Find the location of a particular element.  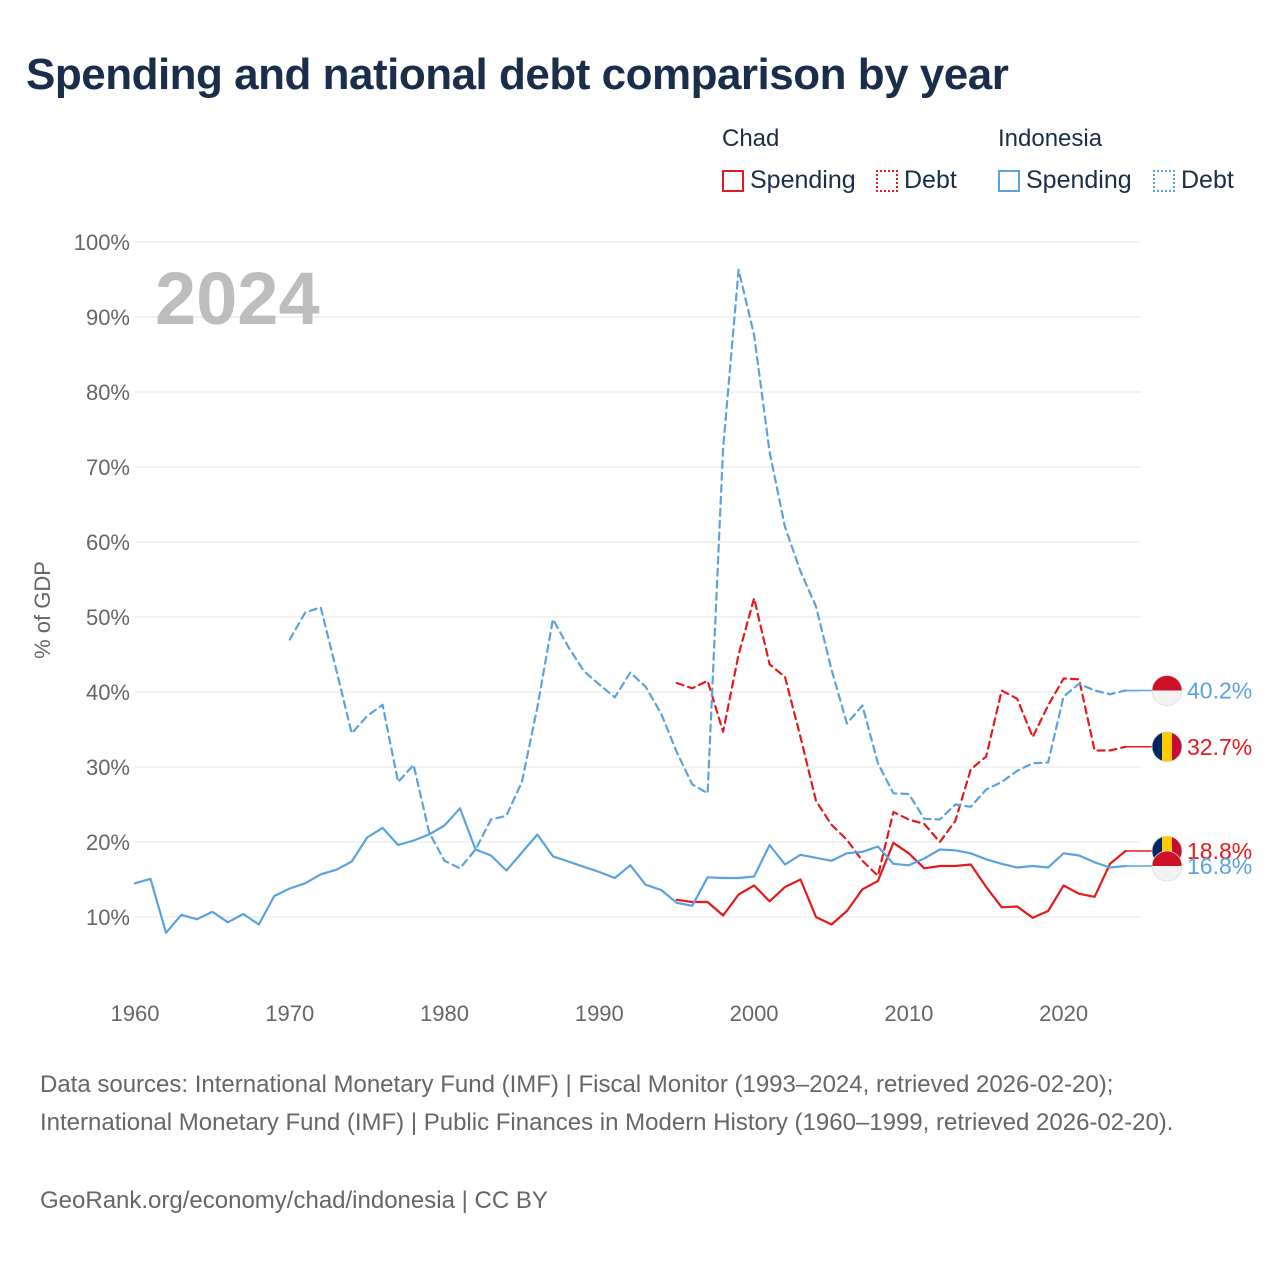

y-tick-label: 70% is located at coordinates (108, 467).